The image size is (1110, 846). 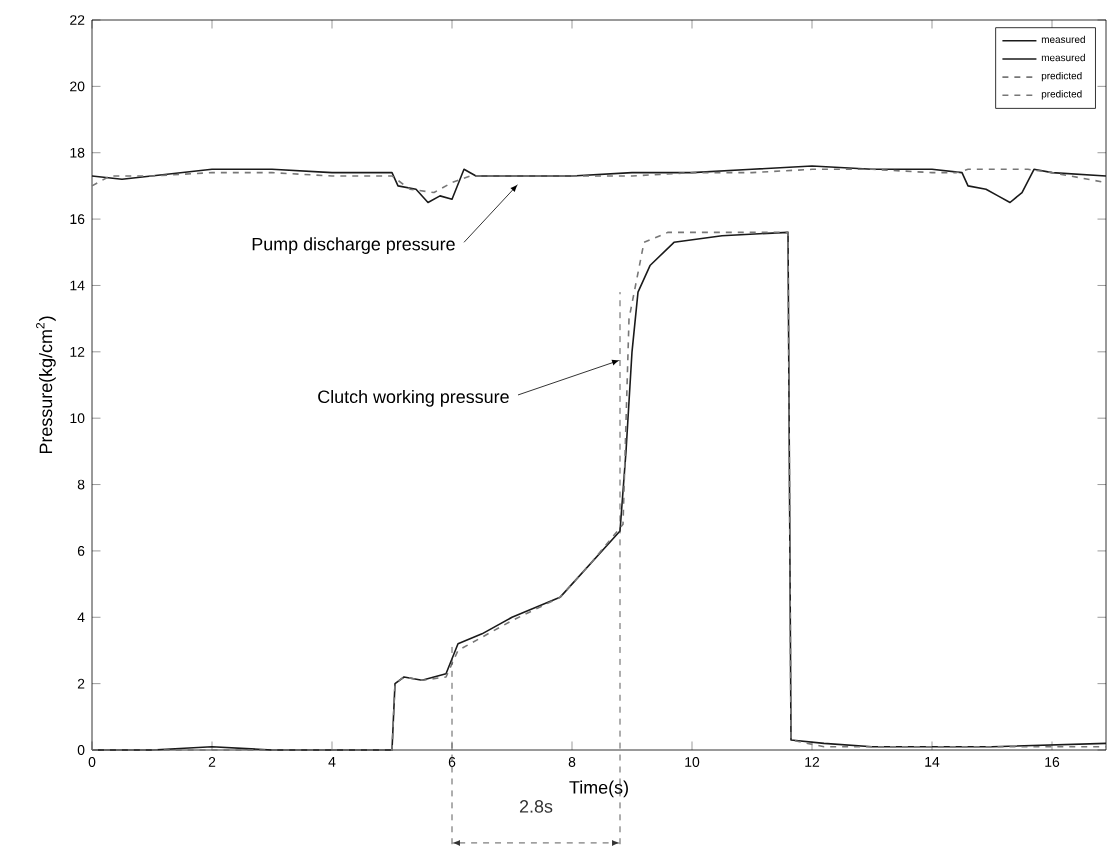 I want to click on y-axis-title: Pressure(kg/cm$^{2}$), so click(x=46, y=385).